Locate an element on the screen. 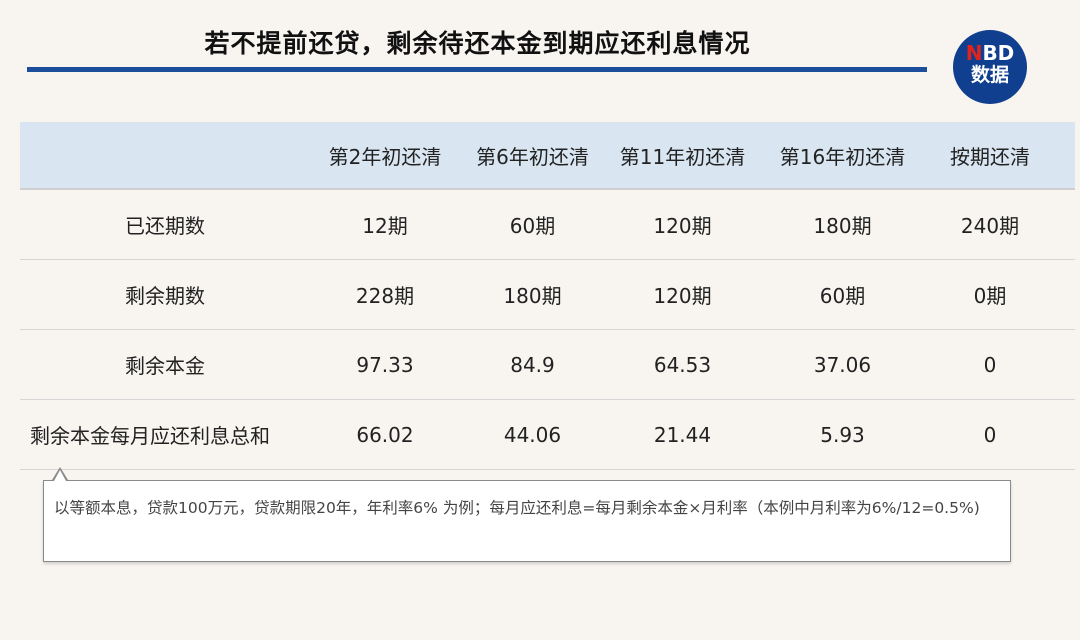 The height and width of the screenshot is (640, 1080). table-cell: 228期 is located at coordinates (385, 296).